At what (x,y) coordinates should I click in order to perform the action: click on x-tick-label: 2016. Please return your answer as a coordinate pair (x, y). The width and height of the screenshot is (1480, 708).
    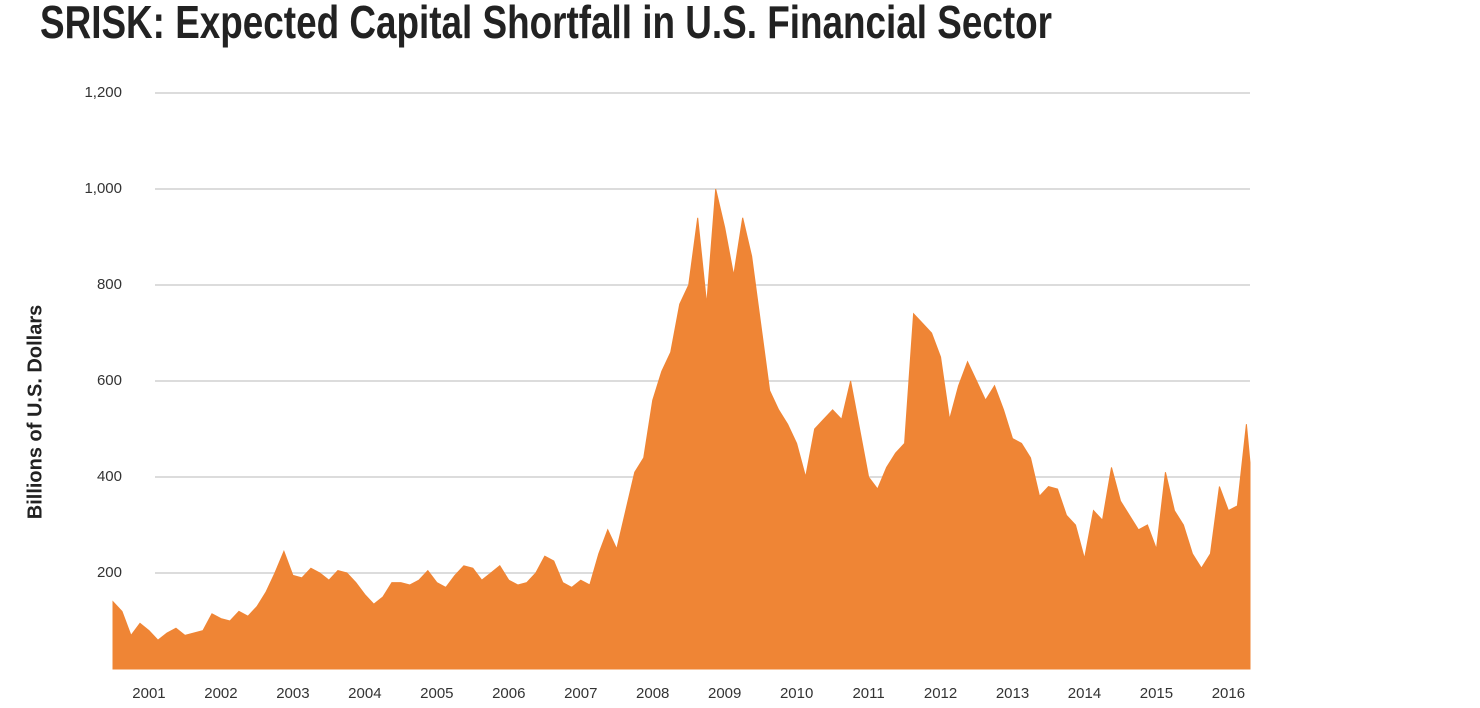
    Looking at the image, I should click on (1228, 693).